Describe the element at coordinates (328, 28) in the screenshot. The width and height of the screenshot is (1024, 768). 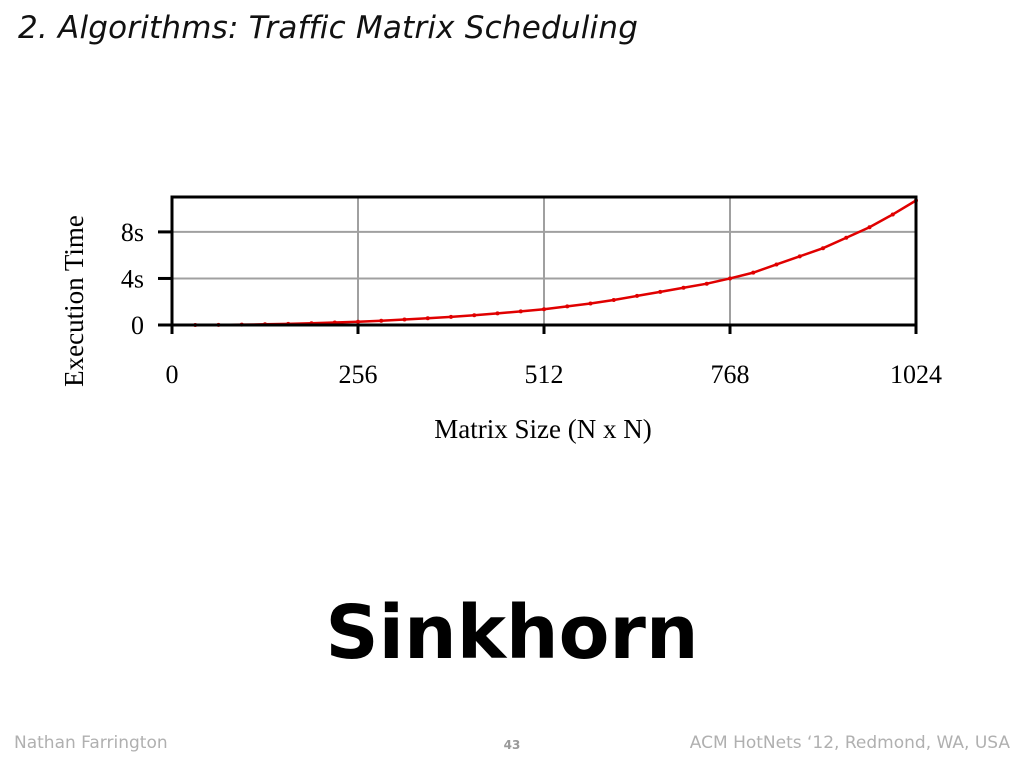
I see `slide-title: 2. Algorithms: Traffic Matrix Scheduling` at that location.